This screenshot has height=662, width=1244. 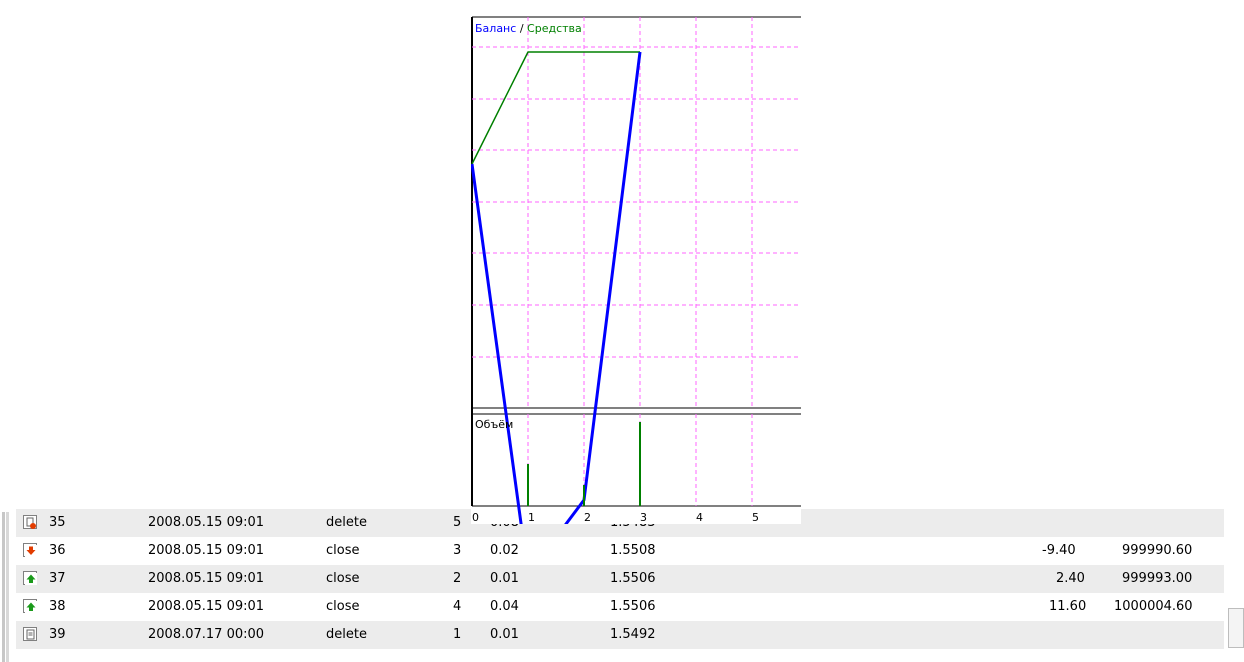 I want to click on volume-label: Объём, so click(x=494, y=424).